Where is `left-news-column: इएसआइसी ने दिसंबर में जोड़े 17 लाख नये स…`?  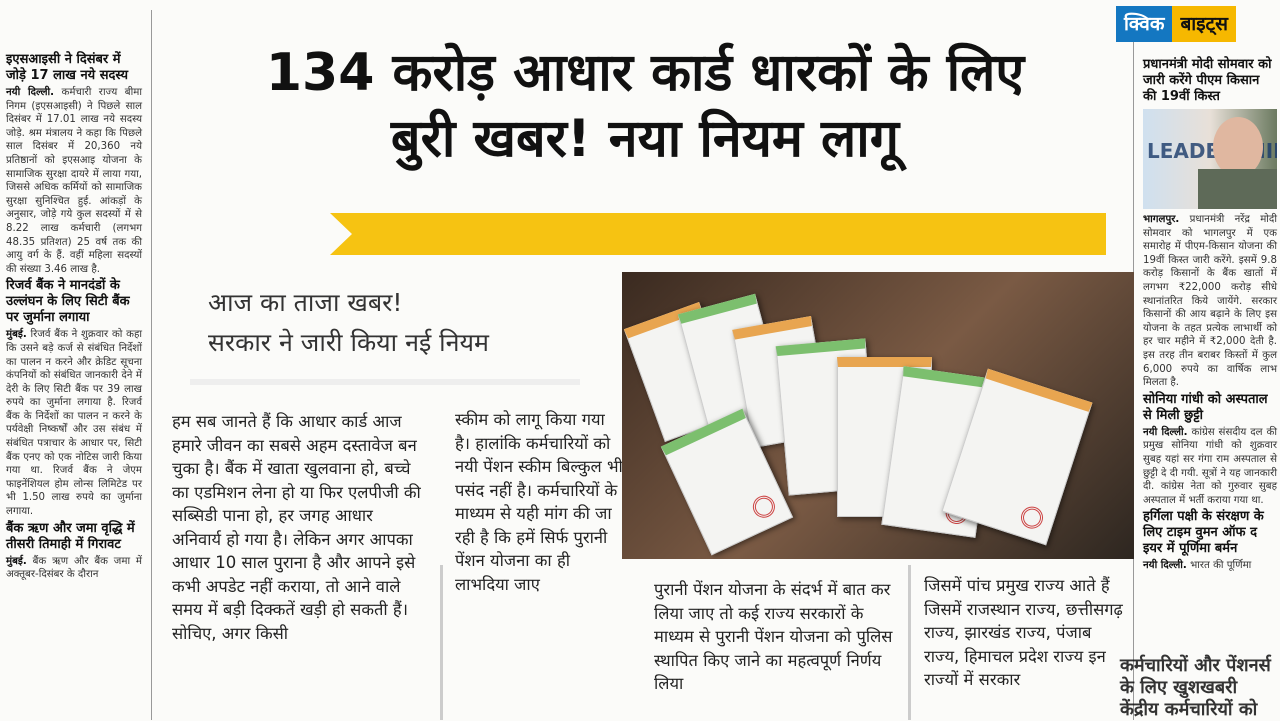 left-news-column: इएसआइसी ने दिसंबर में जोड़े 17 लाख नये स… is located at coordinates (74, 316).